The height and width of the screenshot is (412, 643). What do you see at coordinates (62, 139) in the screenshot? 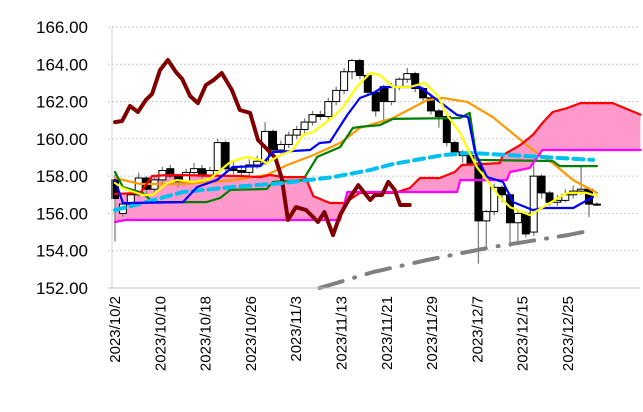
I see `y-tick-label: 160.00` at bounding box center [62, 139].